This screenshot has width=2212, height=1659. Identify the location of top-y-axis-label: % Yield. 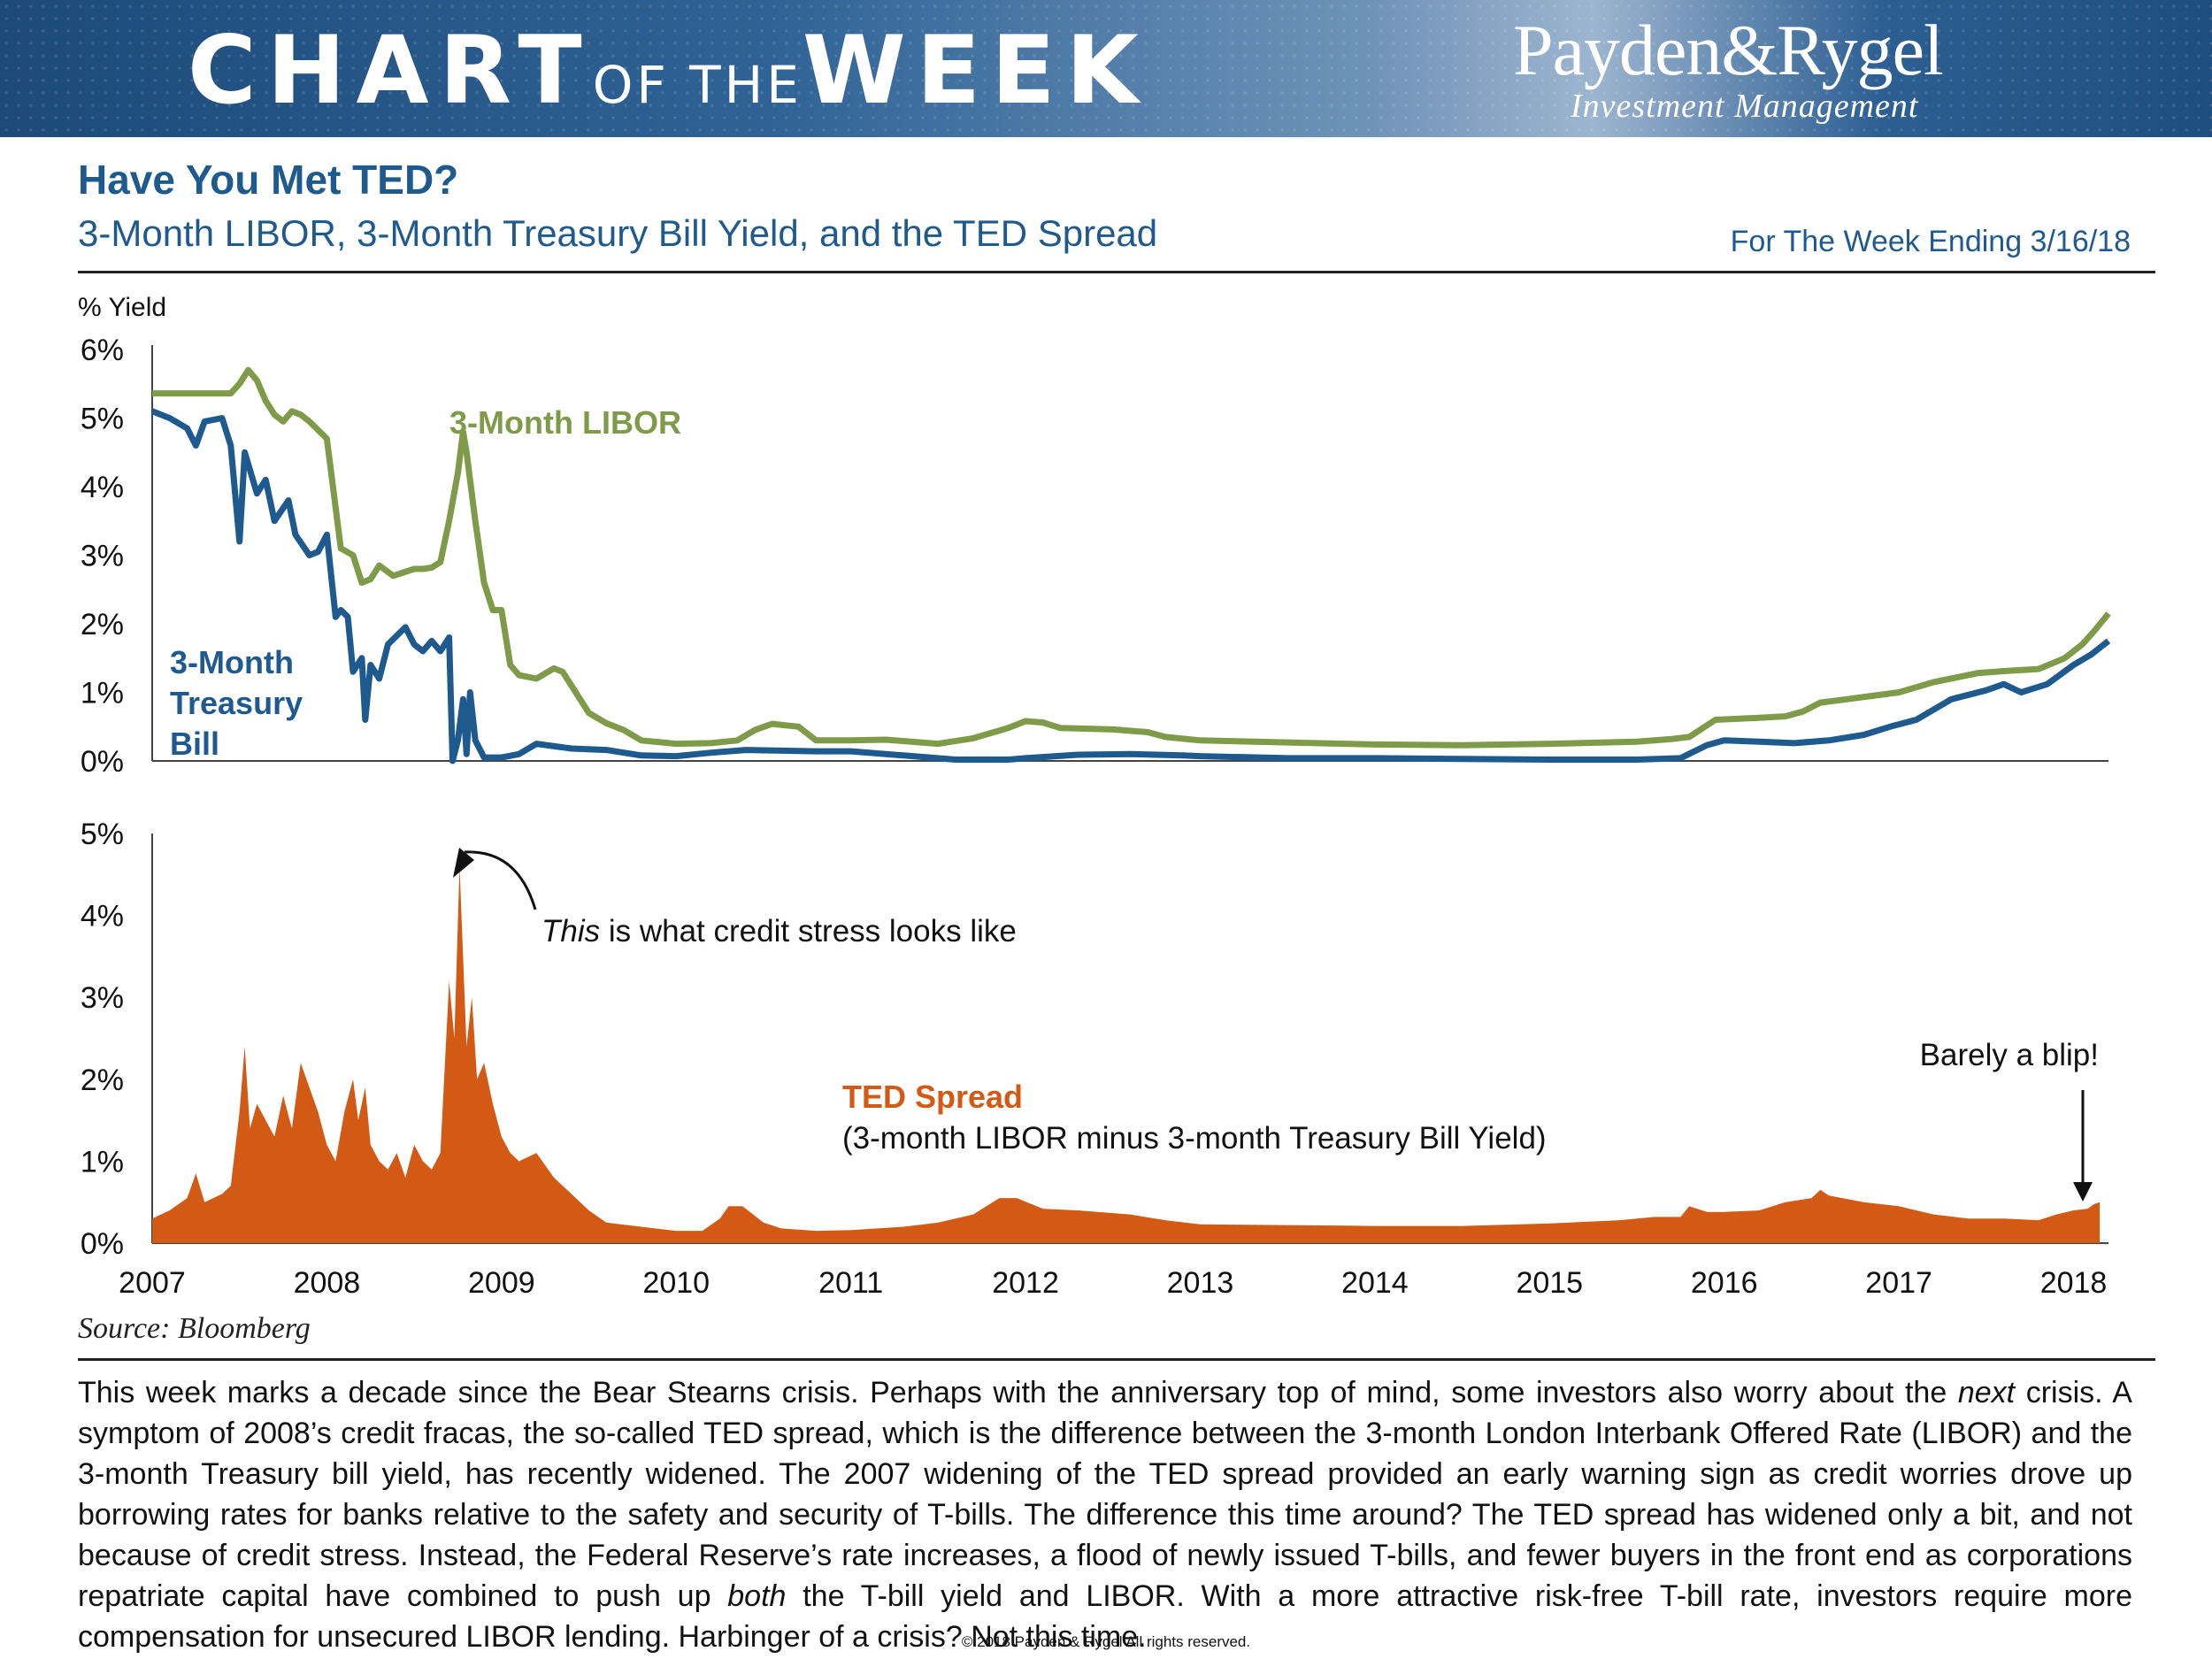
(122, 308).